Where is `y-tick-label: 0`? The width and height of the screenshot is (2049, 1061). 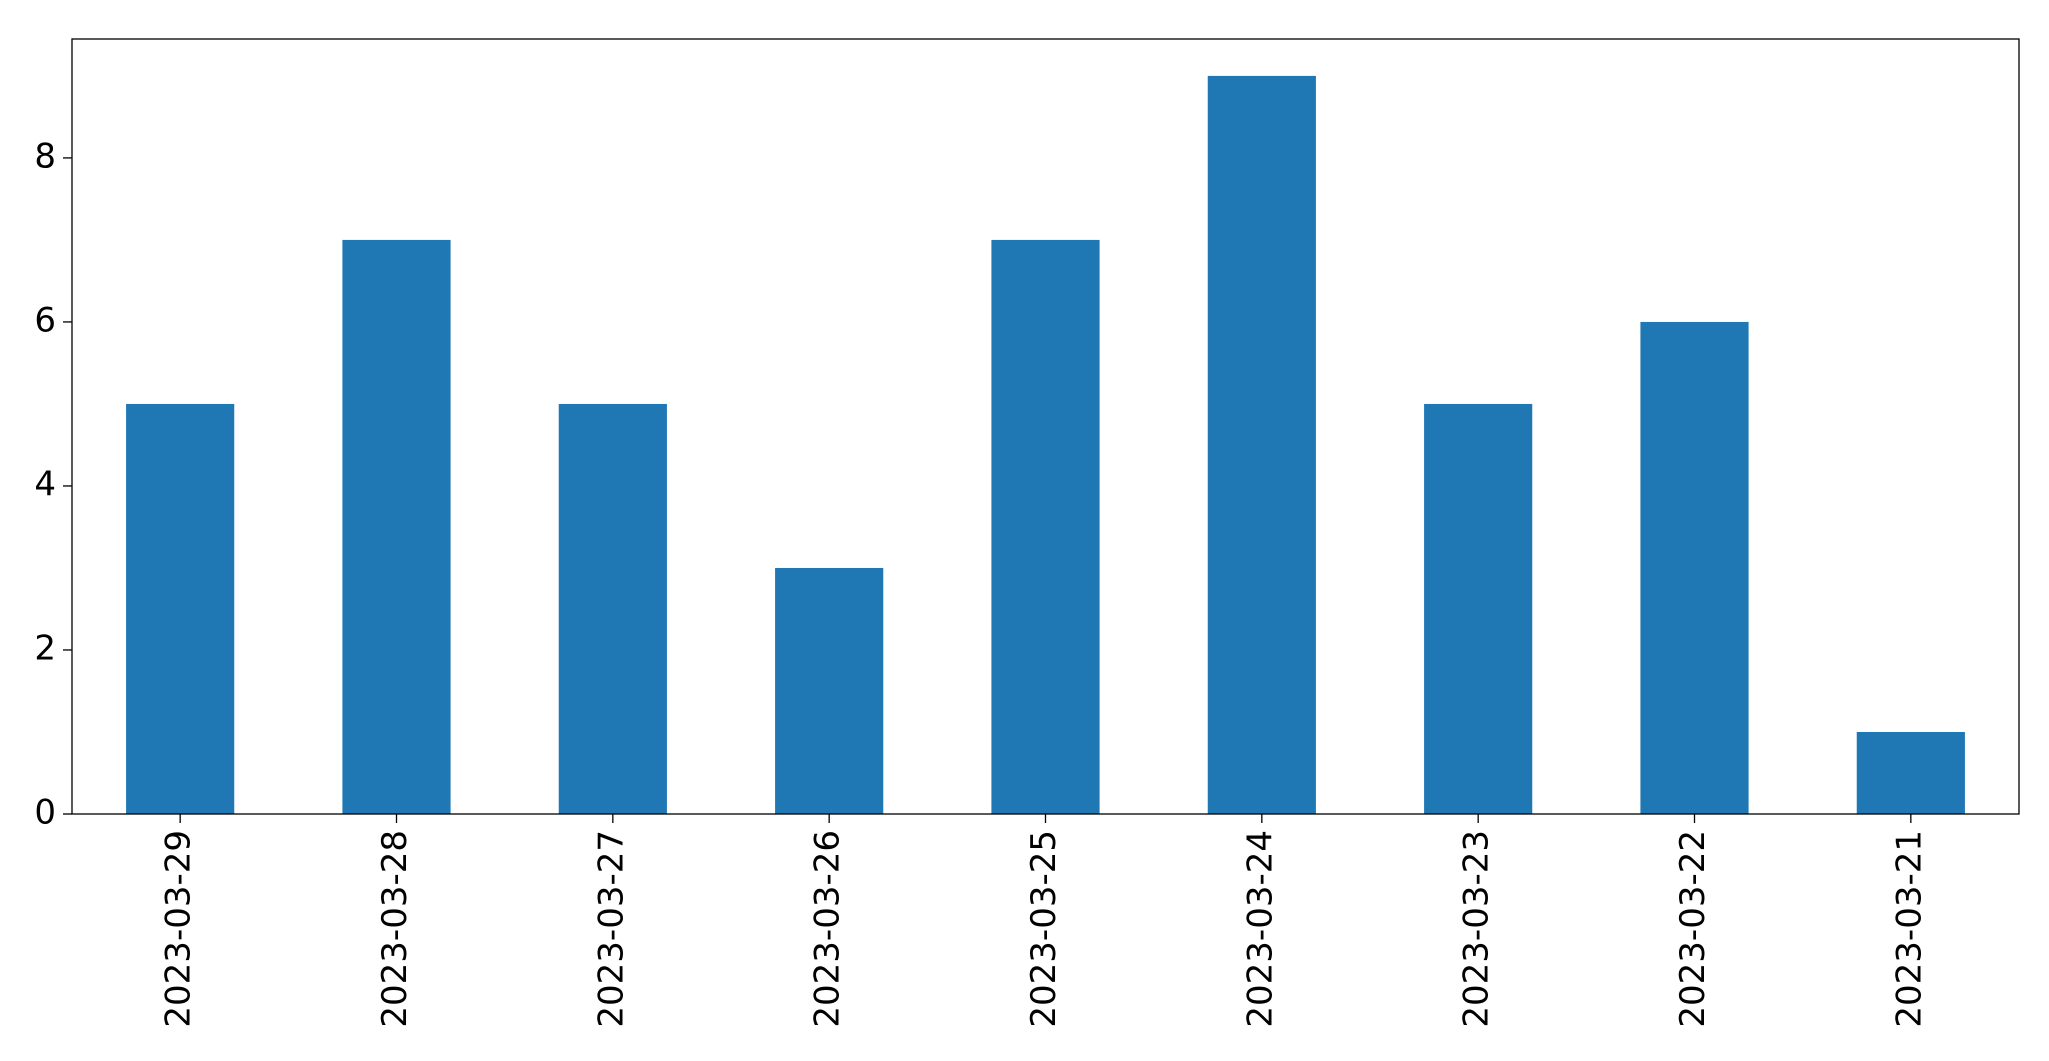
y-tick-label: 0 is located at coordinates (45, 813).